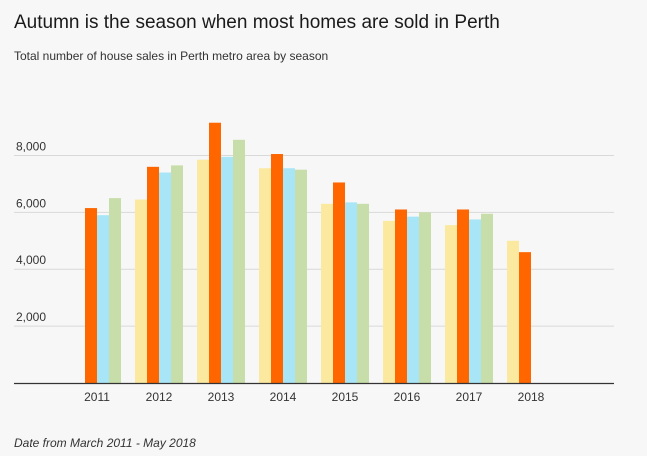 This screenshot has height=456, width=647. I want to click on x-tick-label: 2014, so click(283, 397).